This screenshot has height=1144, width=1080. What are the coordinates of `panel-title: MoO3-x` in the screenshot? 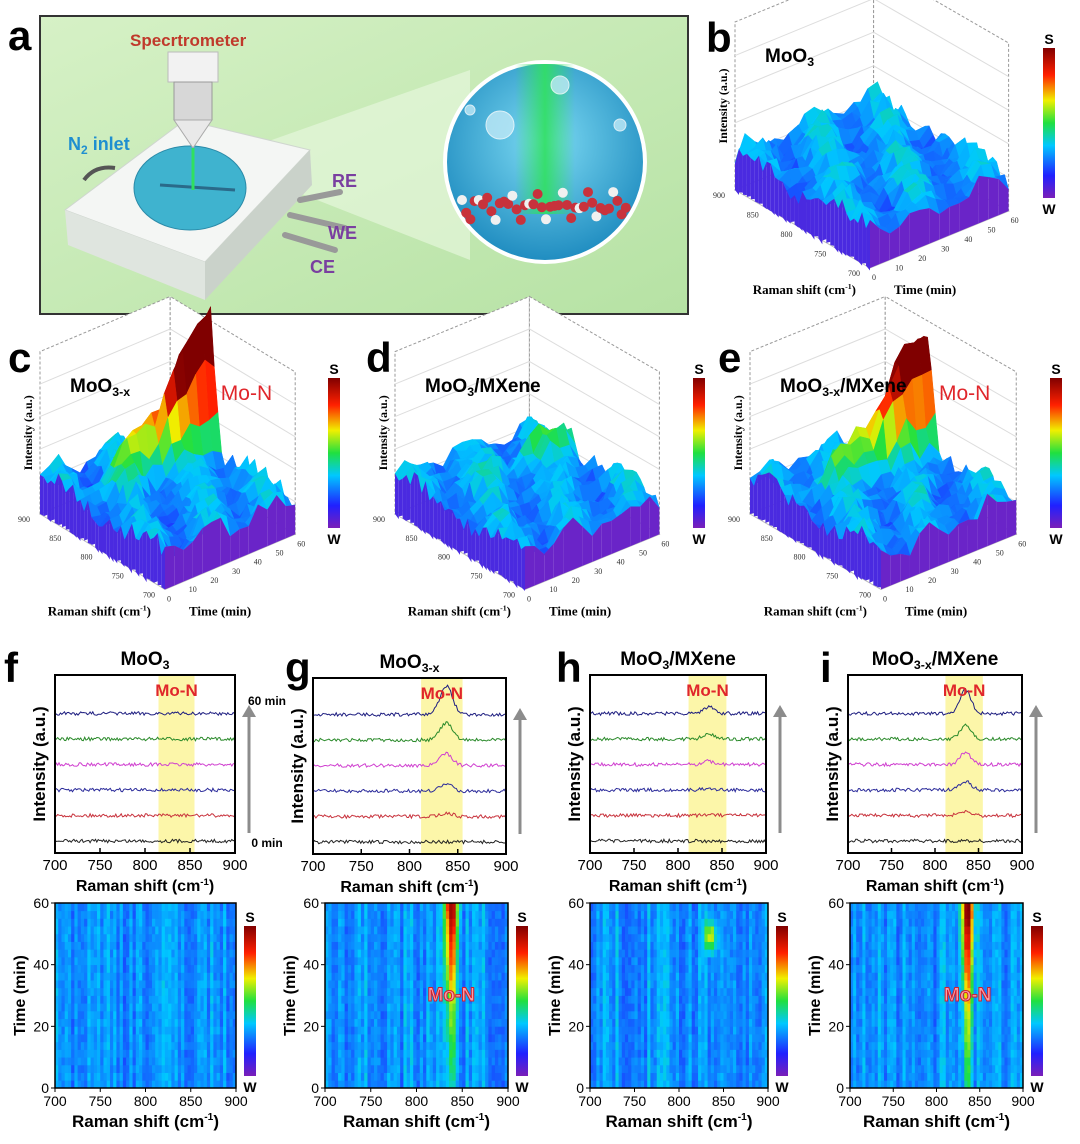 It's located at (409, 663).